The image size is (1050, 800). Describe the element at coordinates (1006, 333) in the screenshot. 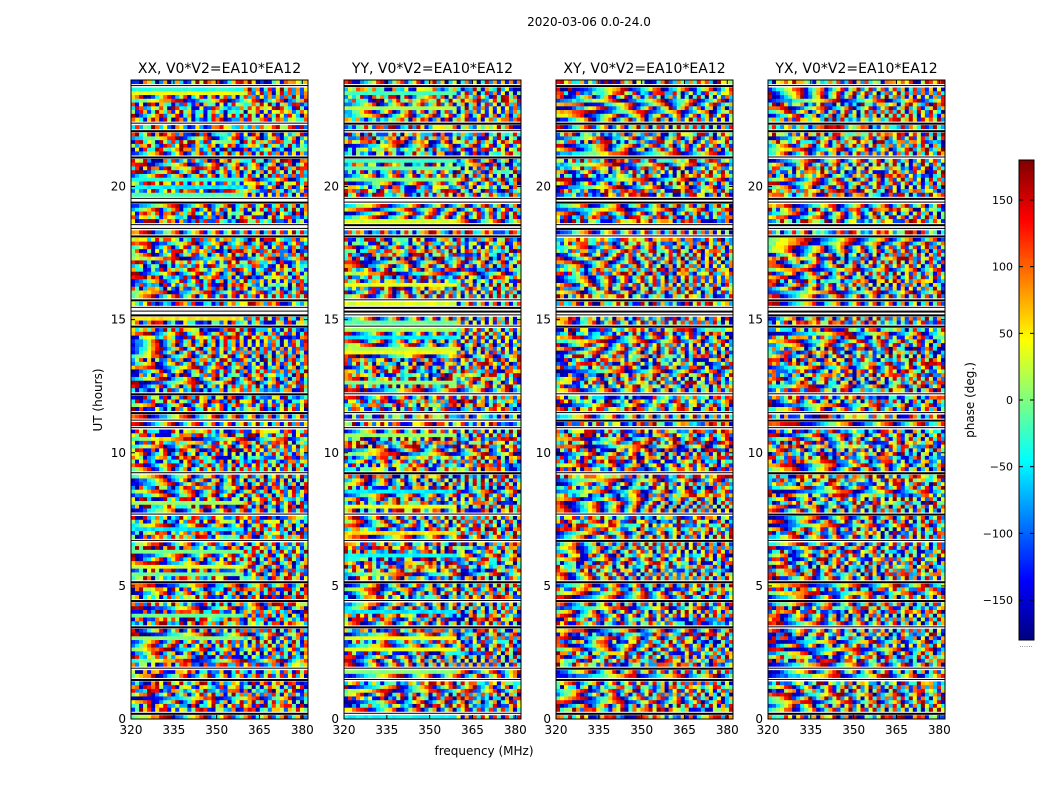

I see `colorbar-tick-label: 50` at that location.